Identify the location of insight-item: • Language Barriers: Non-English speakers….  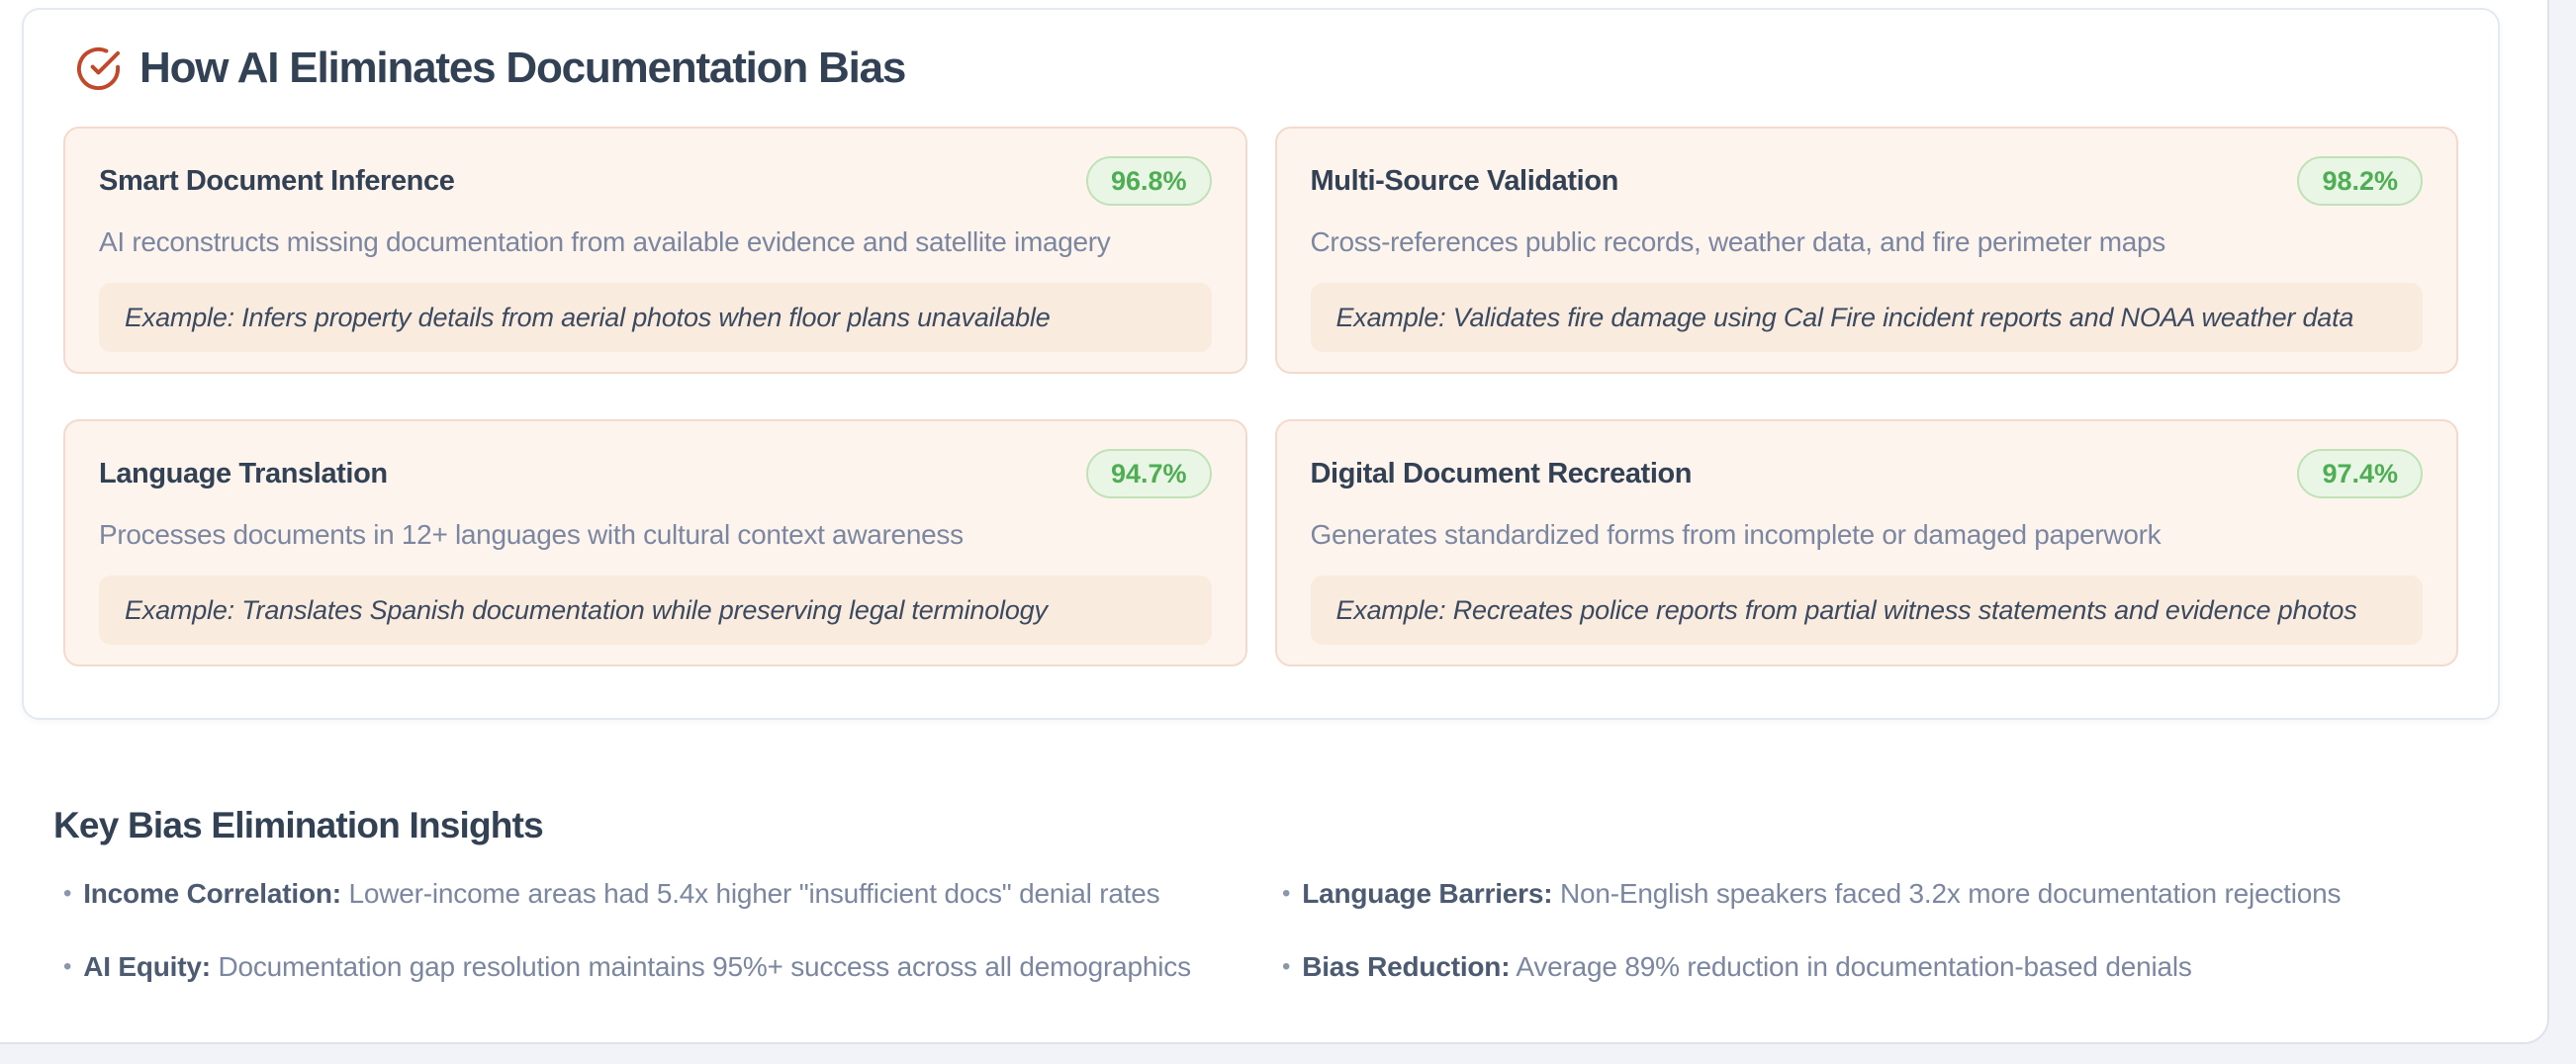
(1860, 894).